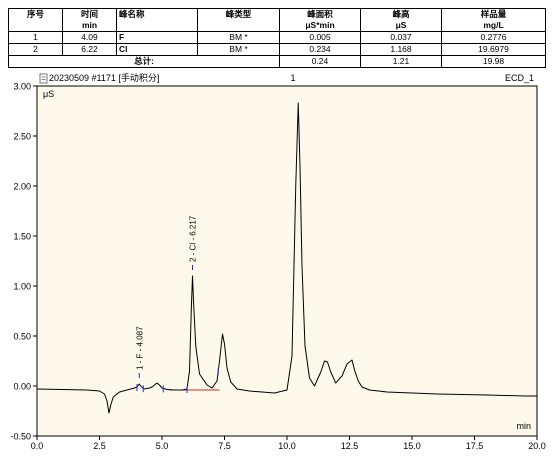  Describe the element at coordinates (350, 446) in the screenshot. I see `x-tick-label: 12.5` at that location.